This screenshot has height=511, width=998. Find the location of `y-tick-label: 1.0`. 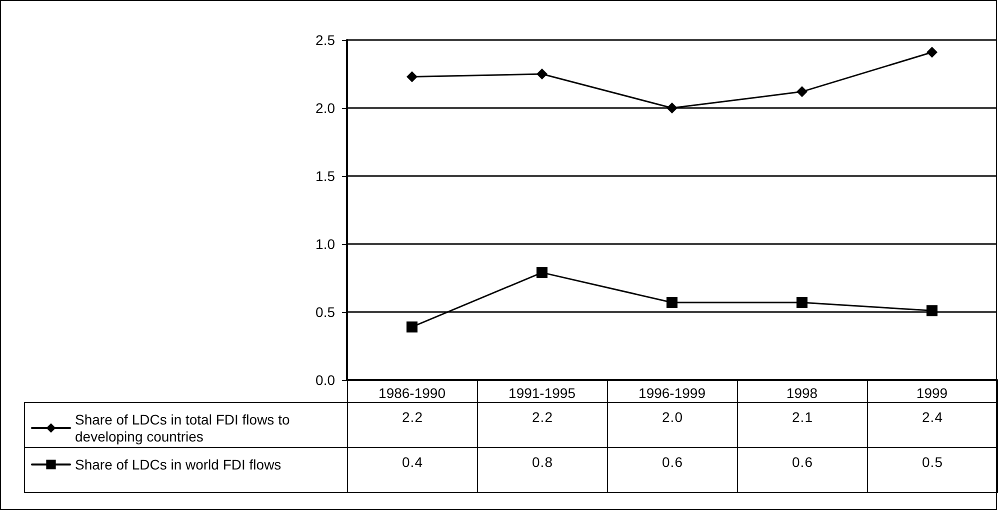

y-tick-label: 1.0 is located at coordinates (326, 244).